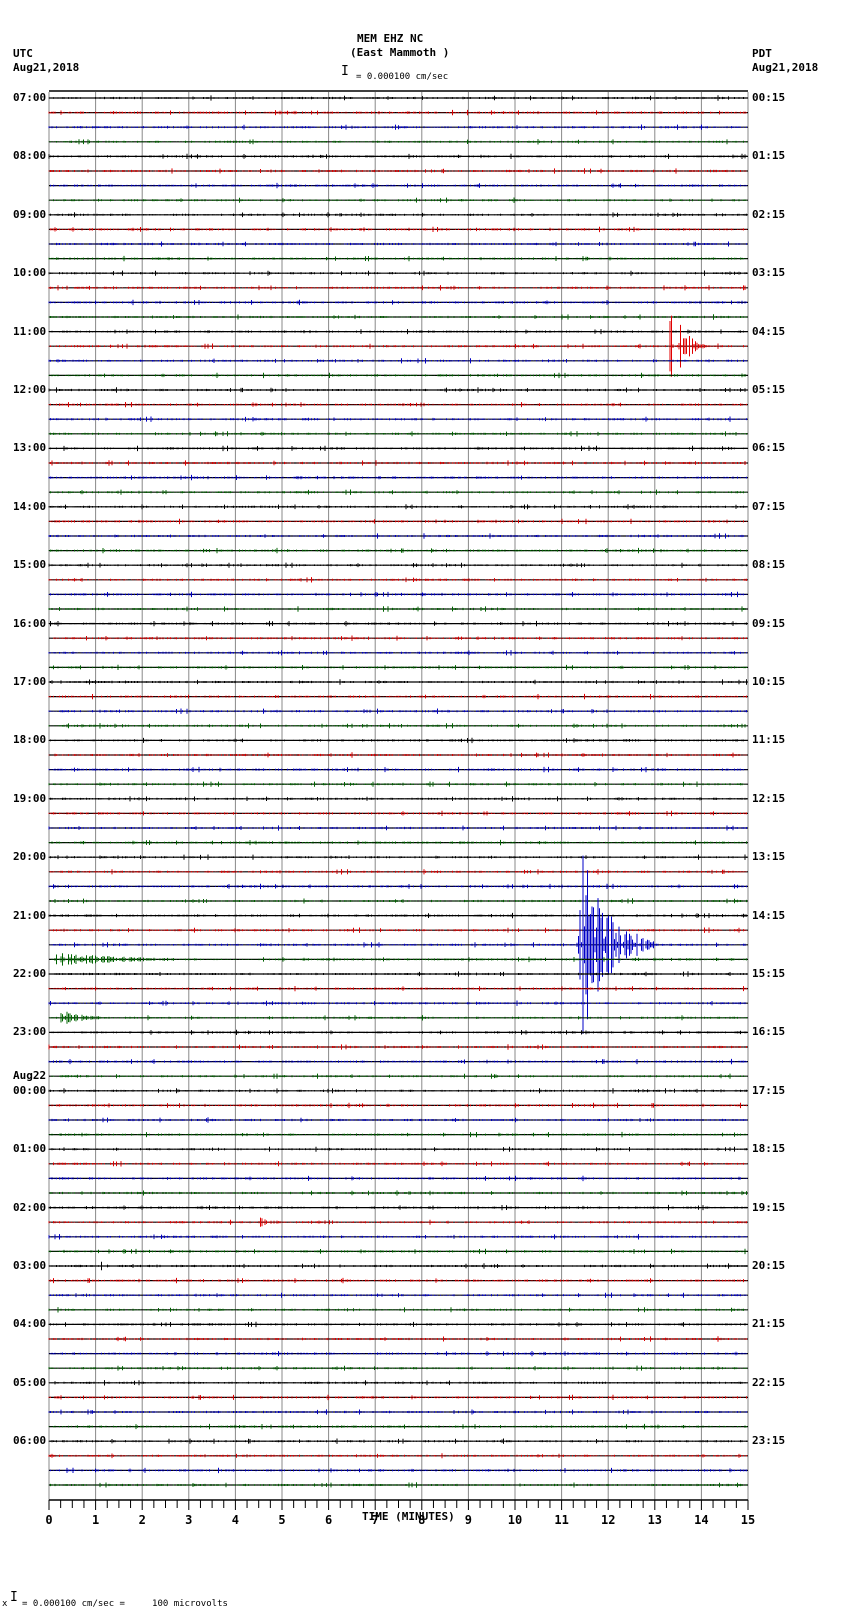 This screenshot has height=1613, width=850. What do you see at coordinates (769, 973) in the screenshot?
I see `pdt-hour-label: 15:15` at bounding box center [769, 973].